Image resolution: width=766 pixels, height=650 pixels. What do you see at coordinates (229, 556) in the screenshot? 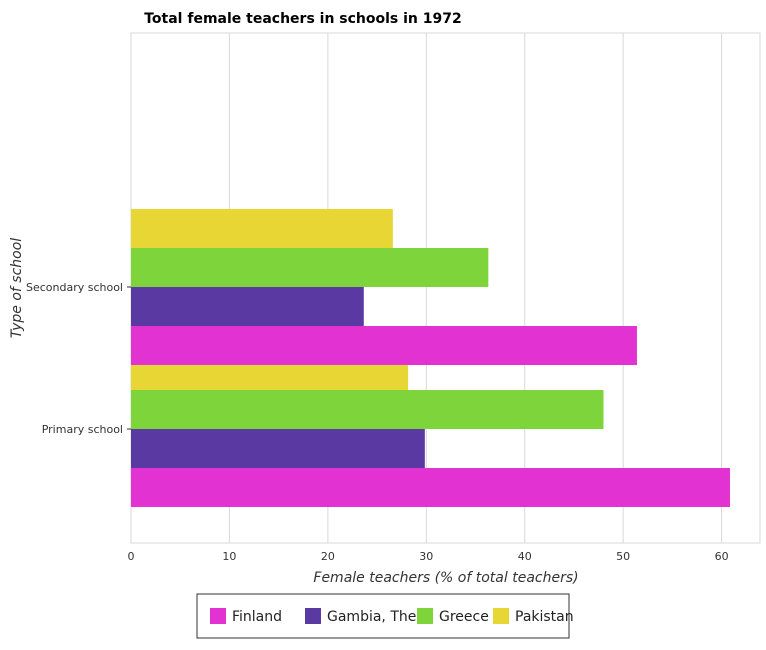
I see `x-tick-label: 10` at bounding box center [229, 556].